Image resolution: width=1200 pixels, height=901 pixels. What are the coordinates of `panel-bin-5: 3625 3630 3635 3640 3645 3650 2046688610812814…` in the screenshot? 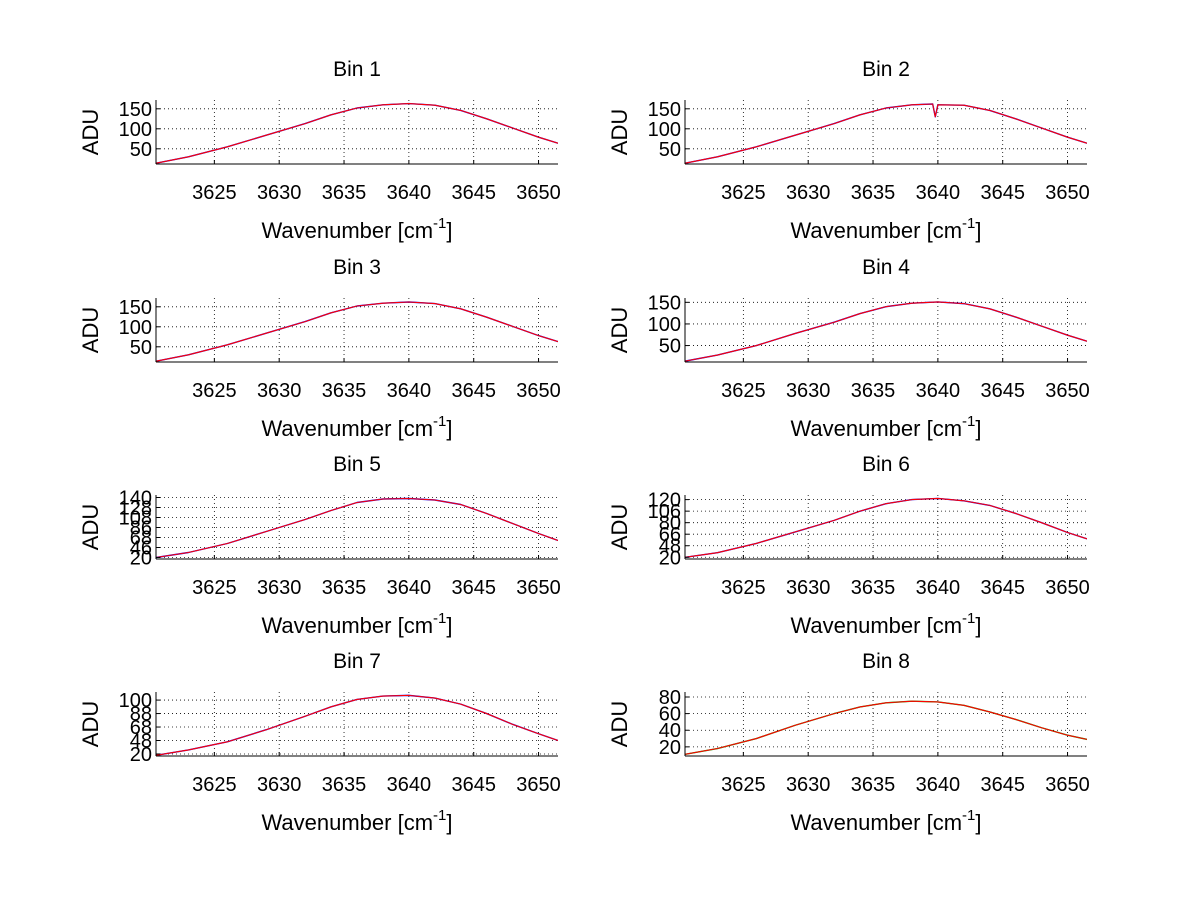 It's located at (319, 545).